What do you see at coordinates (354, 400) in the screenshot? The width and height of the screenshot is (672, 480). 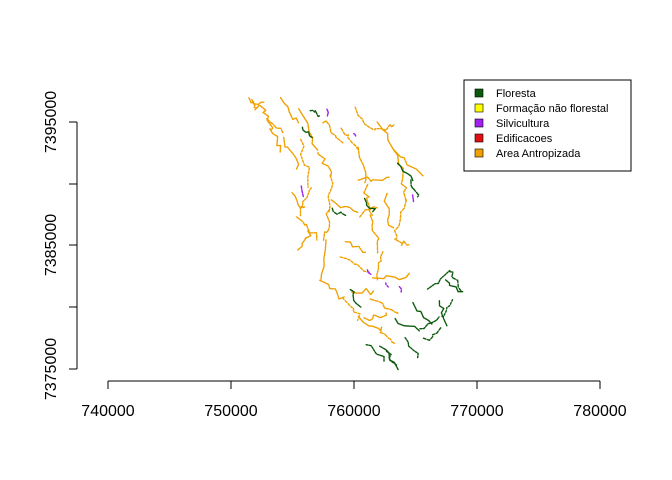 I see `x-axis: 740000 750000 760000 770000 780000` at bounding box center [354, 400].